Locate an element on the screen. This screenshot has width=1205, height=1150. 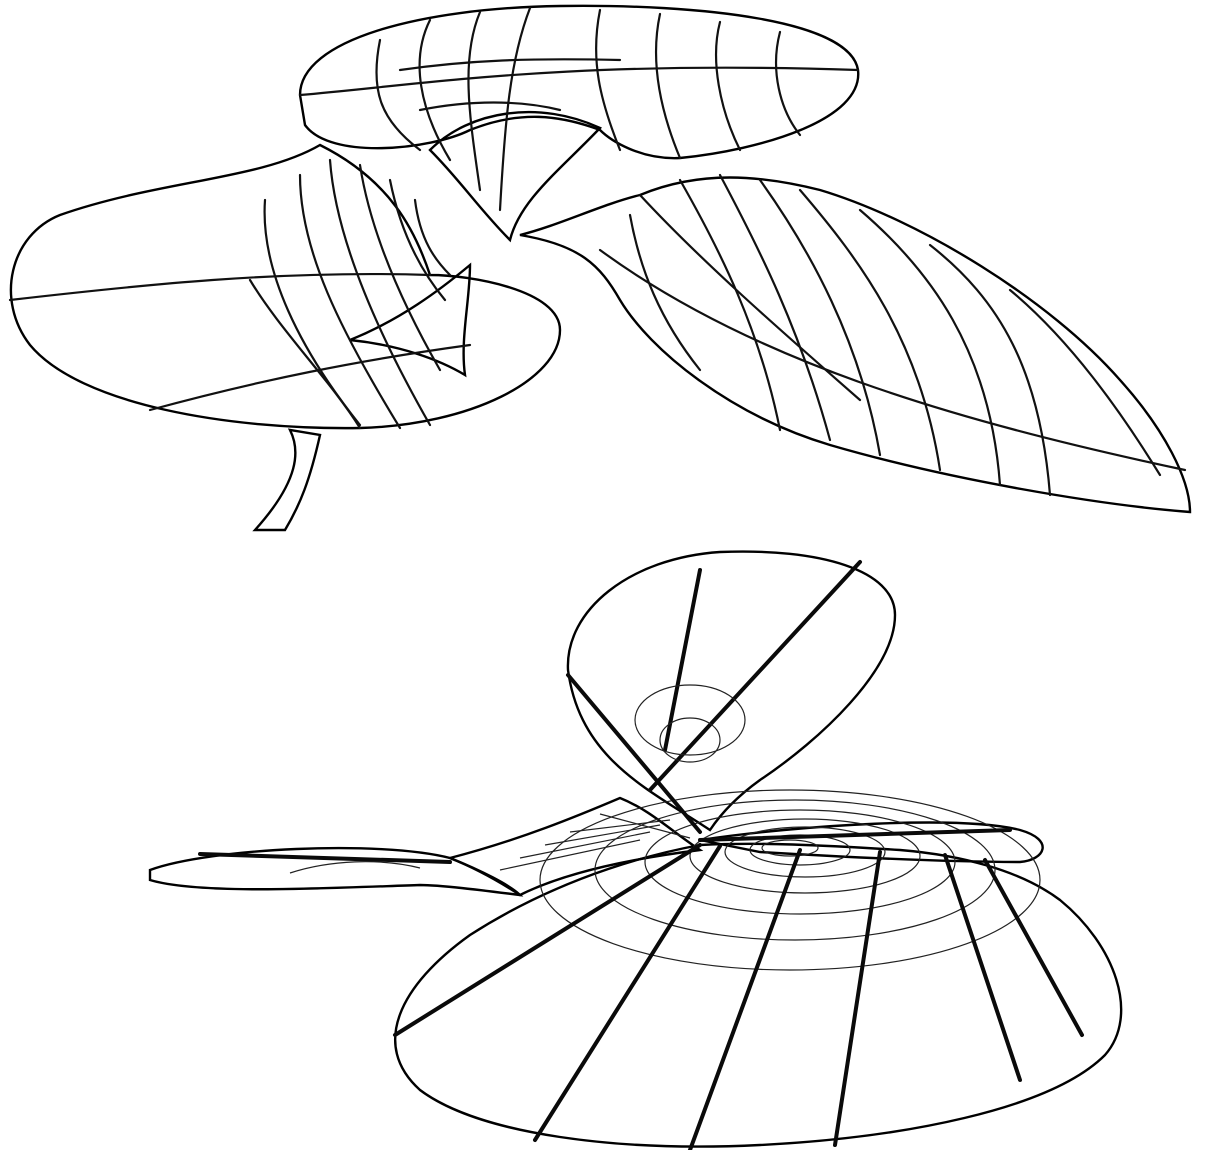
bottom-wing-lines is located at coordinates (605, 843).